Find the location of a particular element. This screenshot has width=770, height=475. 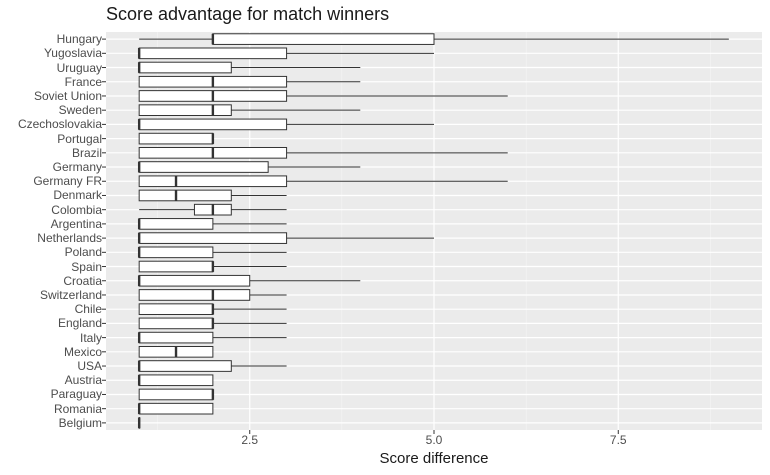

box-england is located at coordinates (212, 323).